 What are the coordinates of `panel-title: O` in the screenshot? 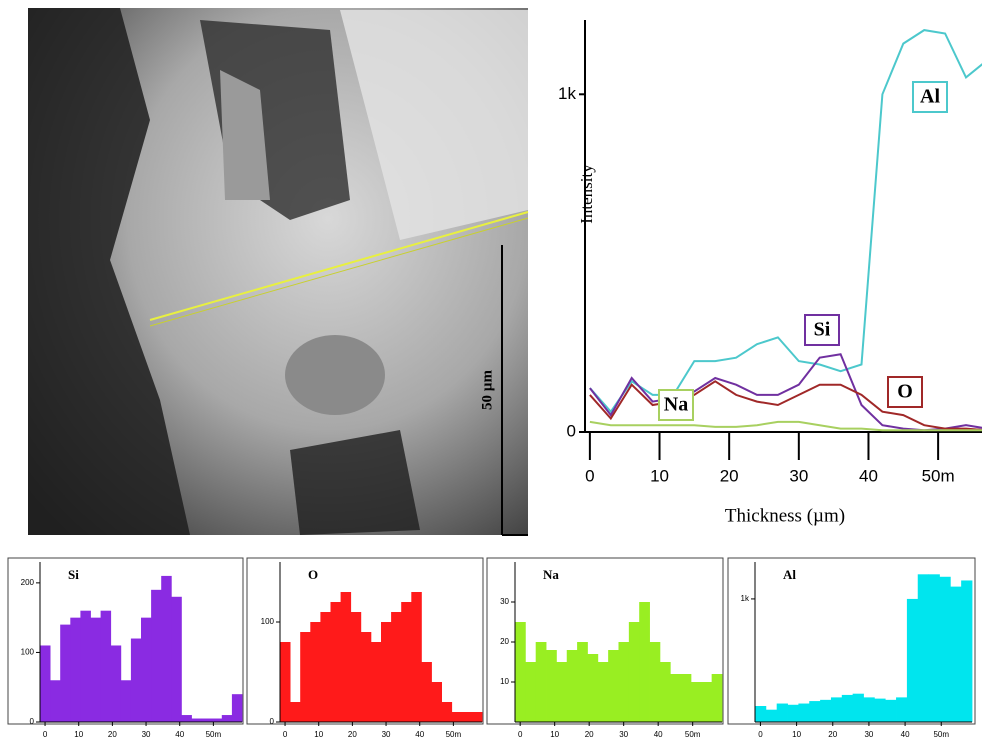 It's located at (313, 574).